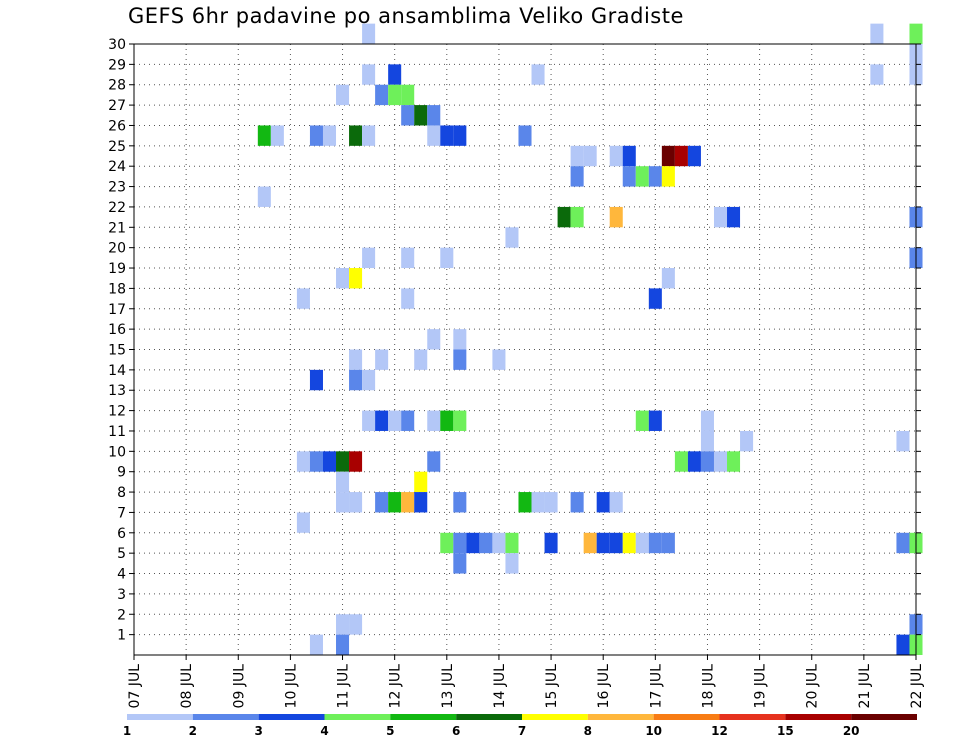 This screenshot has height=742, width=960. I want to click on y-tick-label: 20, so click(117, 249).